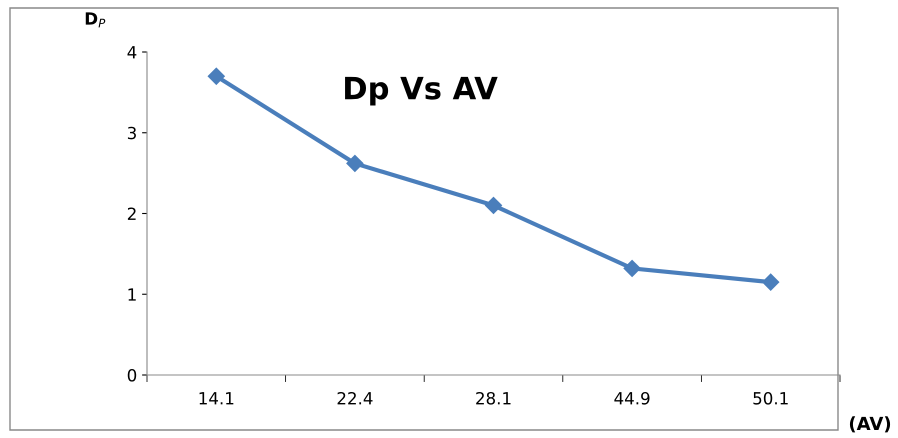 This screenshot has width=898, height=438. What do you see at coordinates (632, 398) in the screenshot?
I see `x-tick-label: 44.9` at bounding box center [632, 398].